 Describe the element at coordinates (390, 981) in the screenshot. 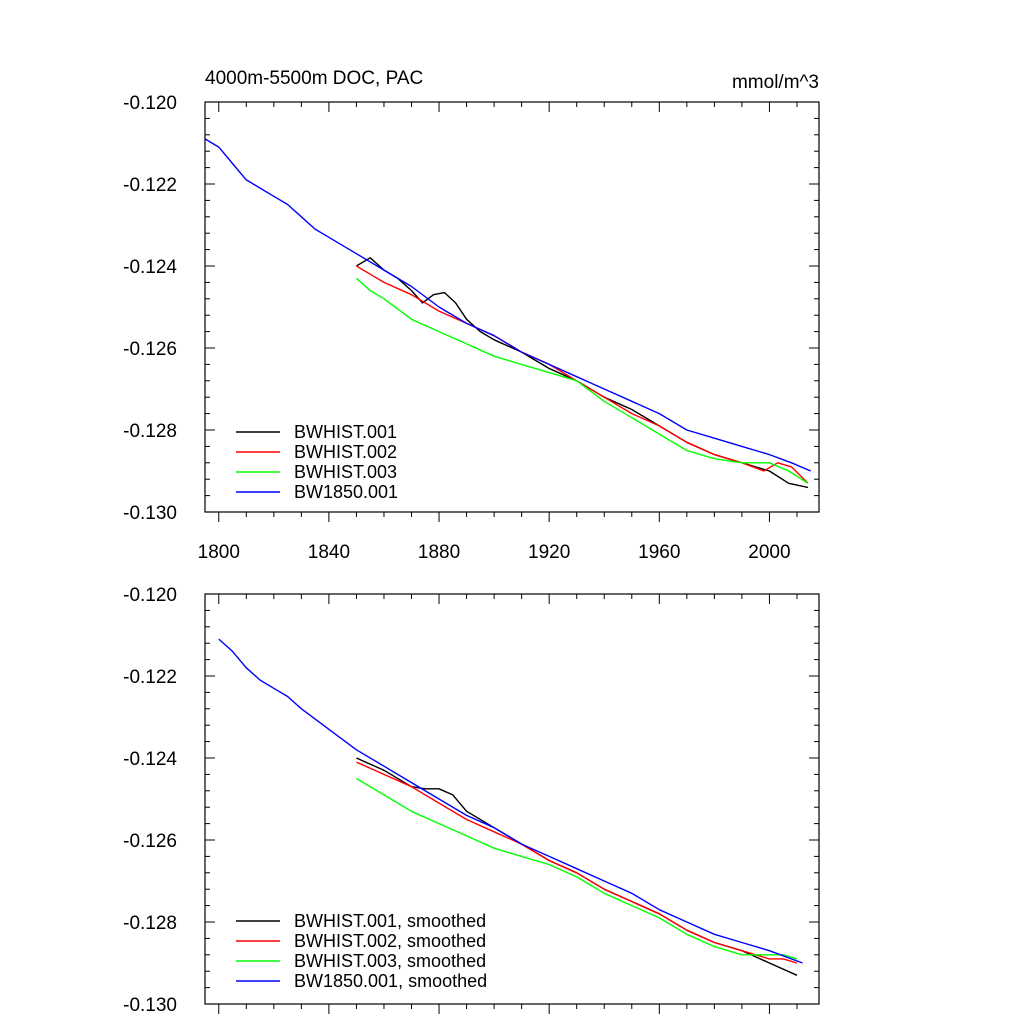

I see `legend-label: BW1850.001, smoothed` at that location.